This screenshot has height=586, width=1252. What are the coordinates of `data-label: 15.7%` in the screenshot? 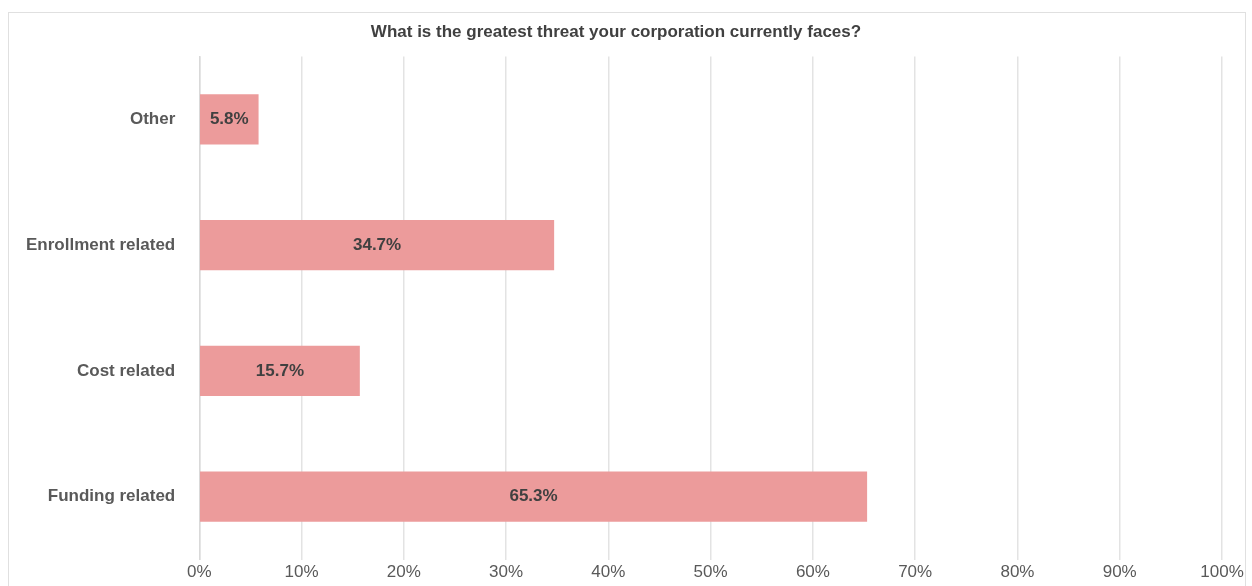 It's located at (280, 370).